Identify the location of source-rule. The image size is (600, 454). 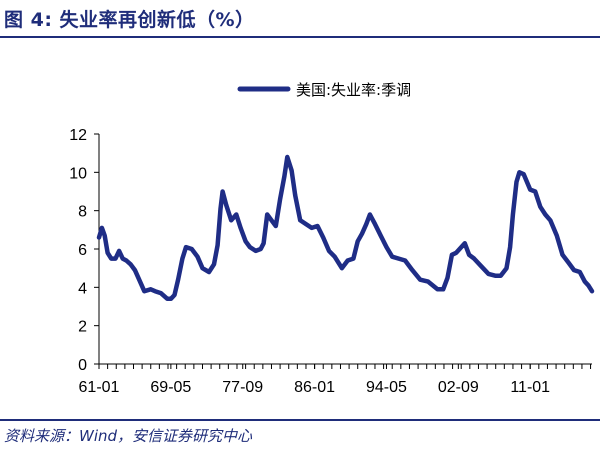
(300, 420).